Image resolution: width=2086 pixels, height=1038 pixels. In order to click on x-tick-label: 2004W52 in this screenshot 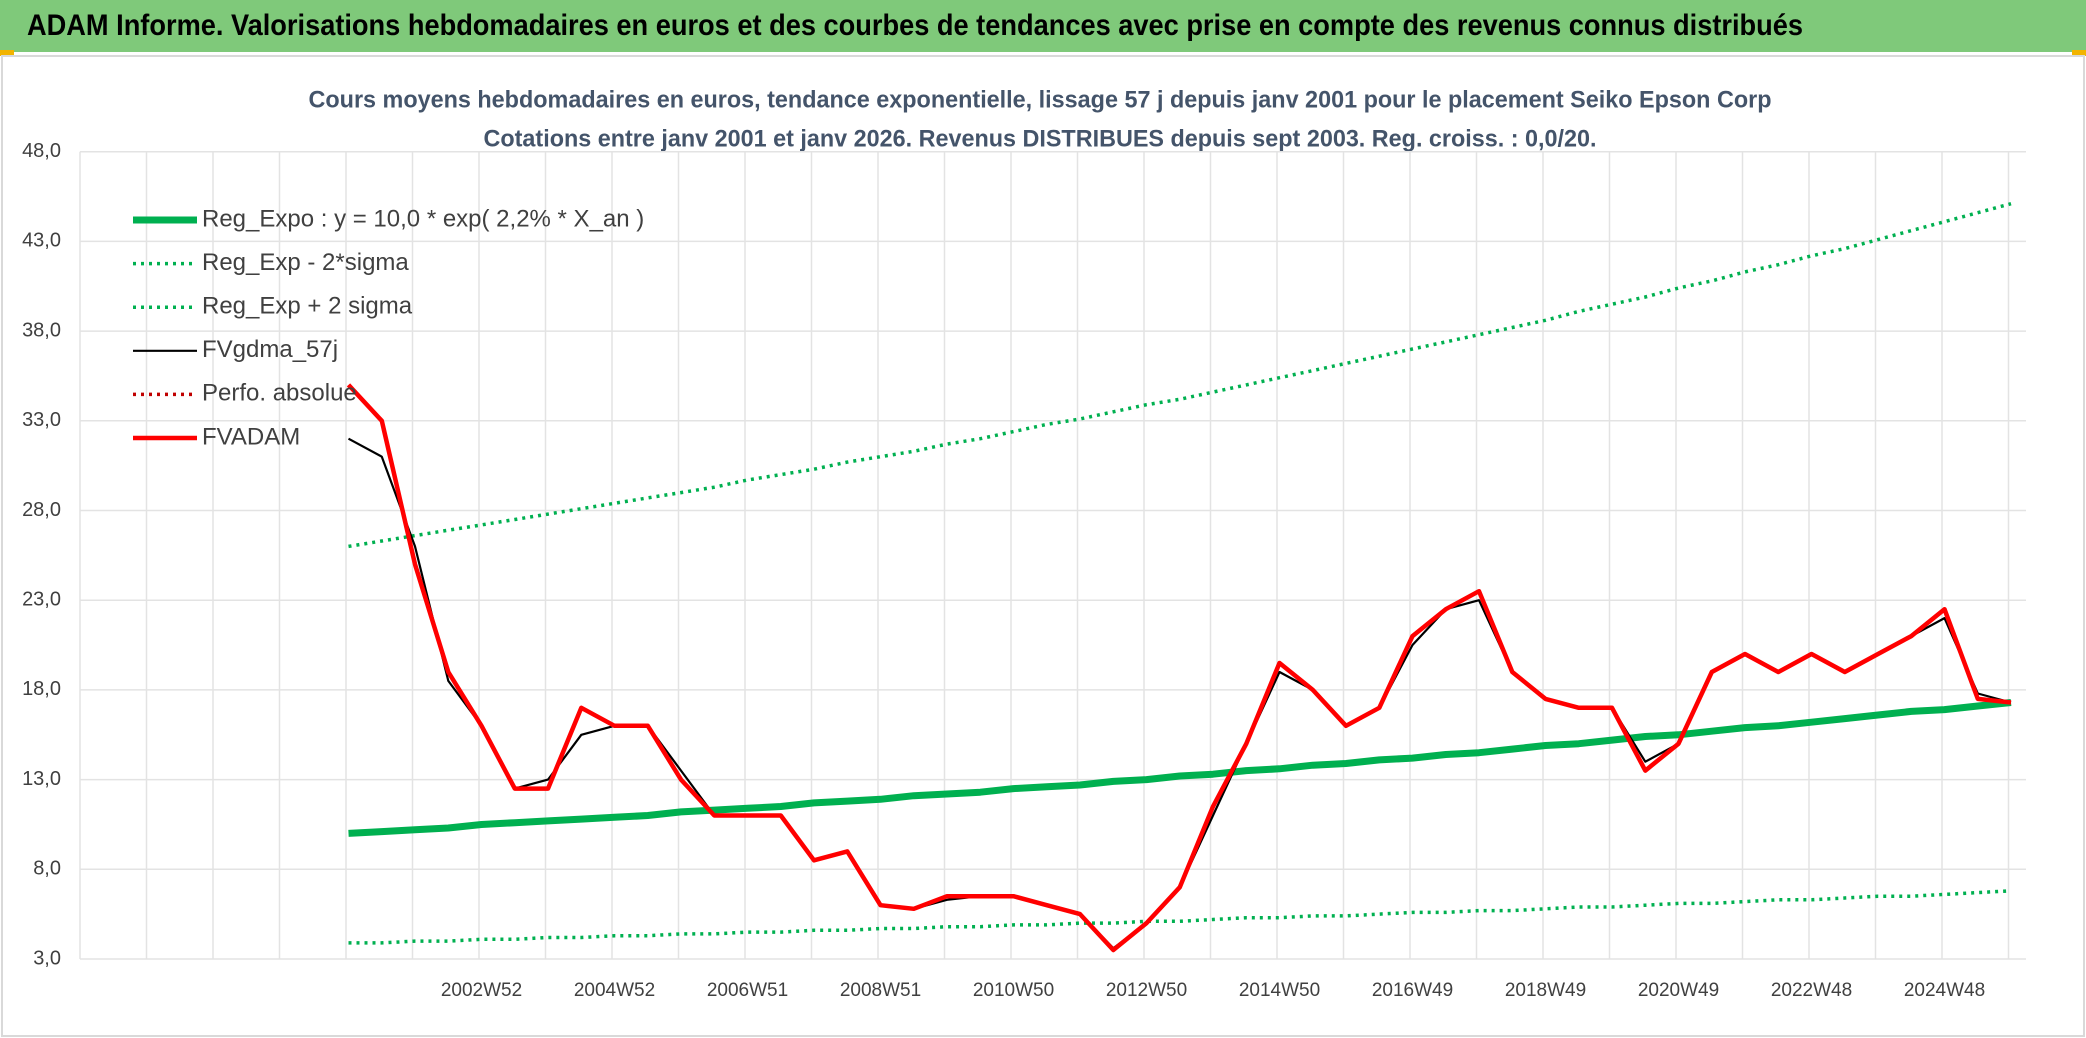, I will do `click(614, 990)`.